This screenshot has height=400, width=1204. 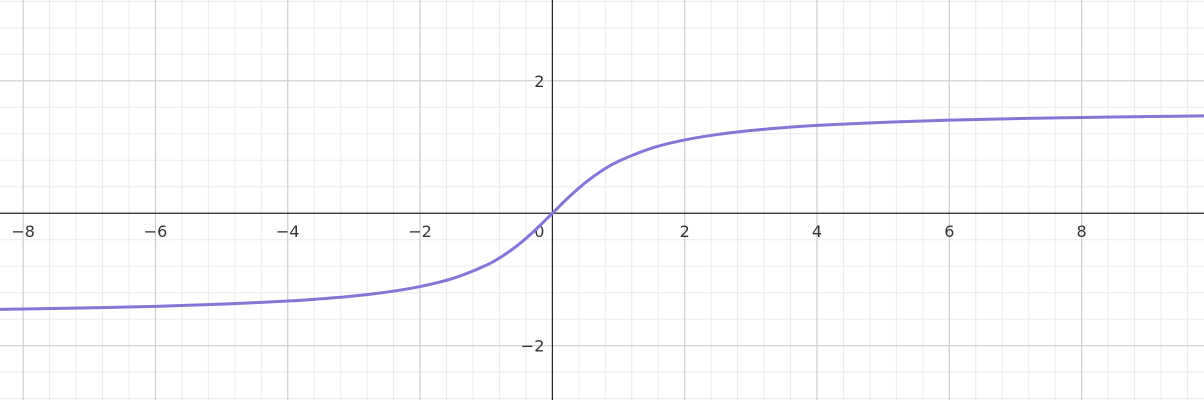 What do you see at coordinates (685, 231) in the screenshot?
I see `x-tick-label: 2` at bounding box center [685, 231].